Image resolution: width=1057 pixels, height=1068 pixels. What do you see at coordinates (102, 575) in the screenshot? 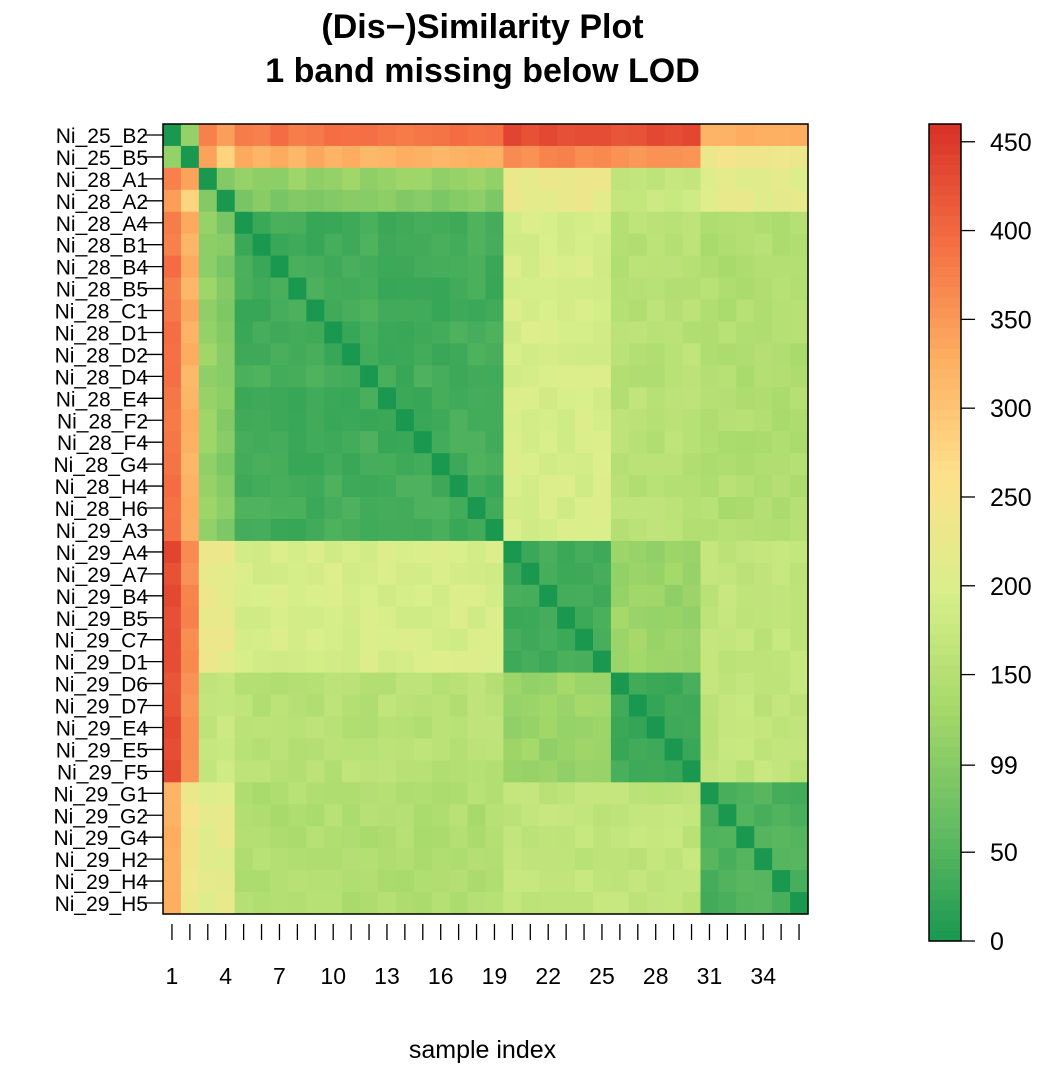
I see `row-label: Ni_29_A7` at bounding box center [102, 575].